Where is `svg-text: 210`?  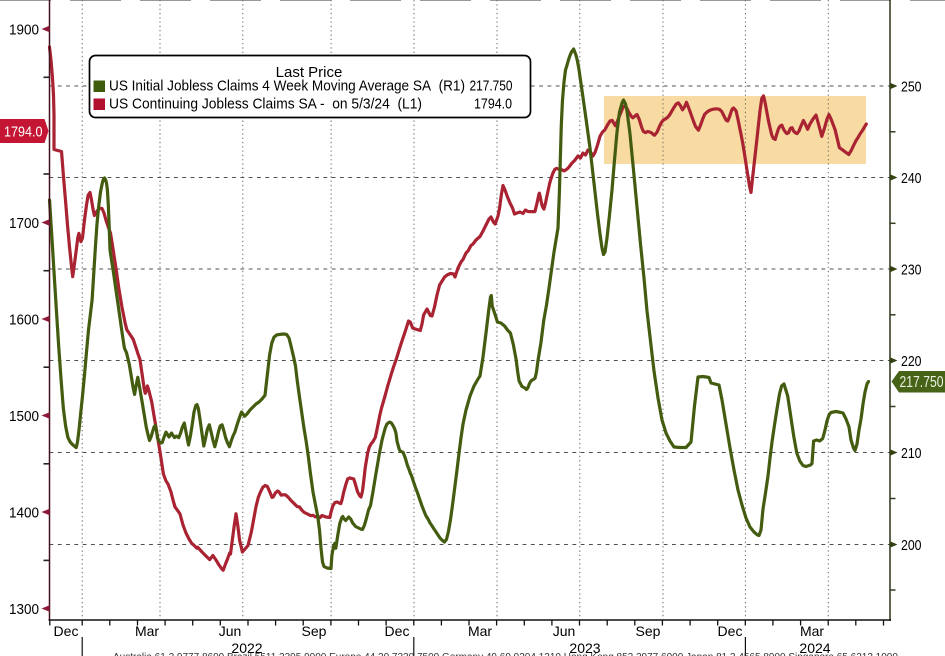 svg-text: 210 is located at coordinates (911, 453).